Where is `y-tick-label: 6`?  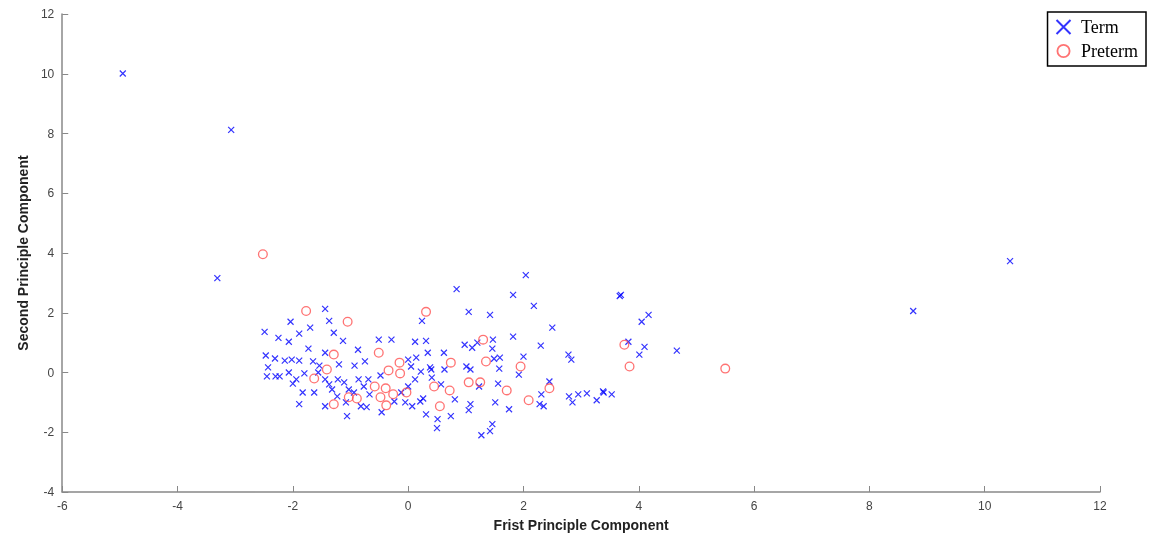 y-tick-label: 6 is located at coordinates (51, 193).